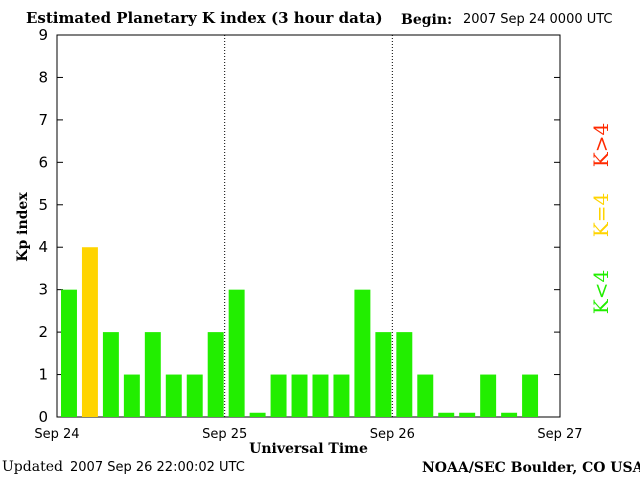 The width and height of the screenshot is (640, 480). What do you see at coordinates (43, 332) in the screenshot?
I see `y-tick-label: 2` at bounding box center [43, 332].